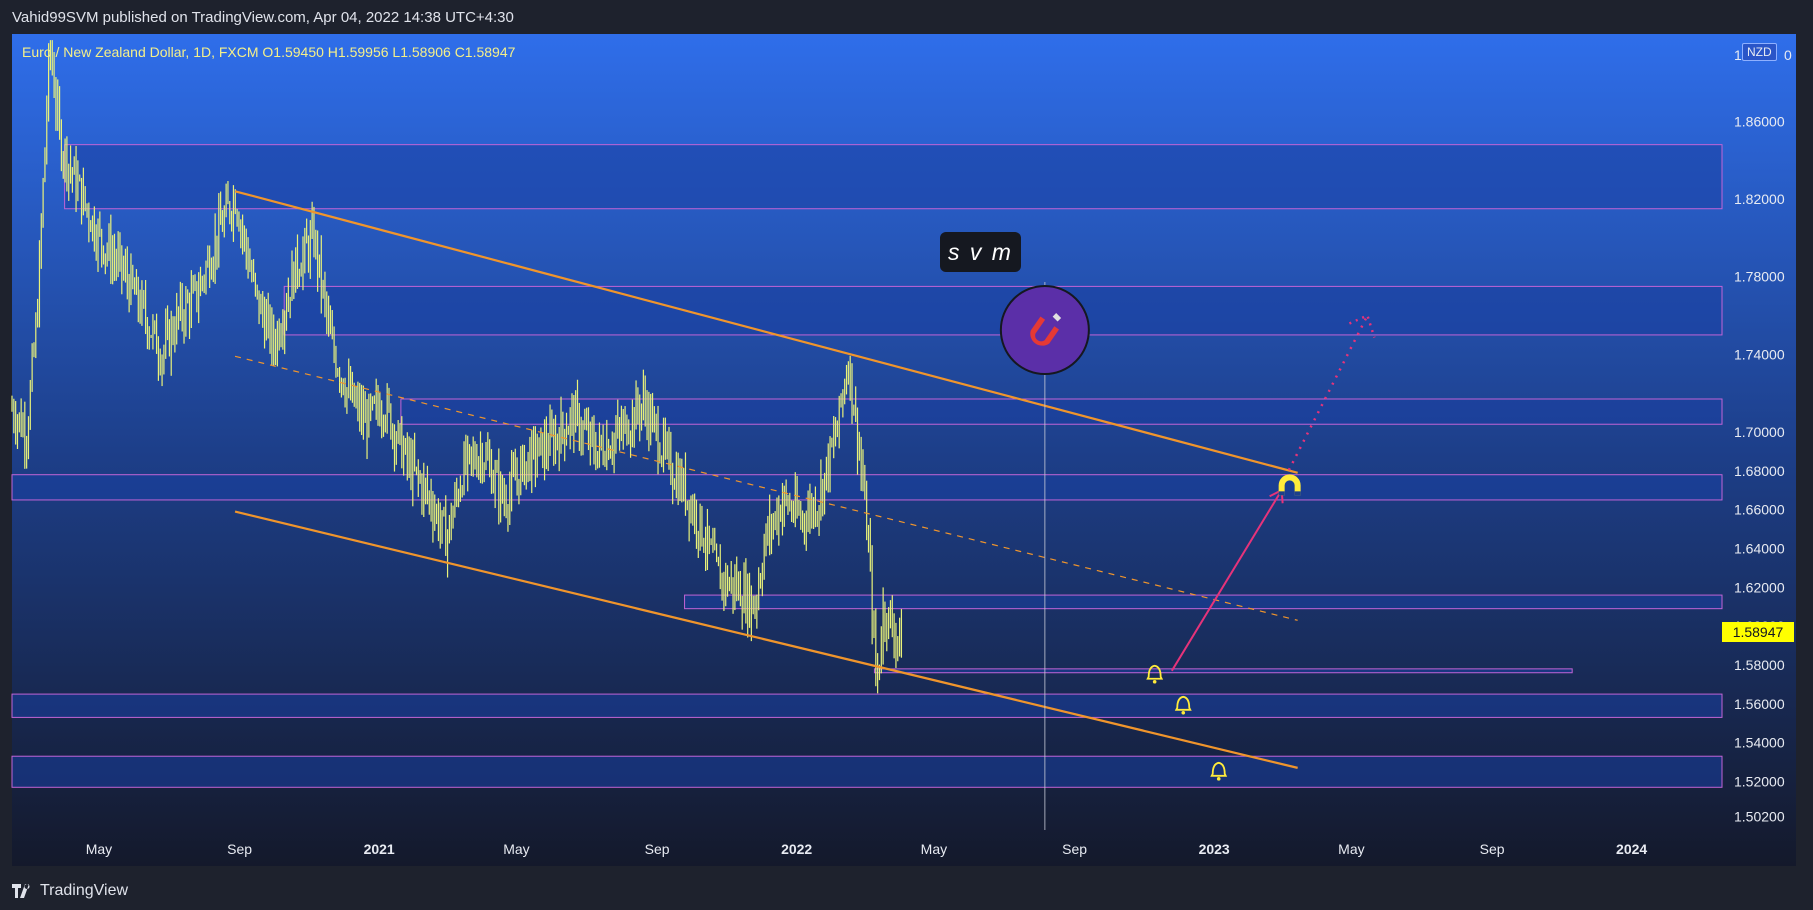 The height and width of the screenshot is (910, 1813). What do you see at coordinates (1057, 317) in the screenshot?
I see `magnet-logo-tip` at bounding box center [1057, 317].